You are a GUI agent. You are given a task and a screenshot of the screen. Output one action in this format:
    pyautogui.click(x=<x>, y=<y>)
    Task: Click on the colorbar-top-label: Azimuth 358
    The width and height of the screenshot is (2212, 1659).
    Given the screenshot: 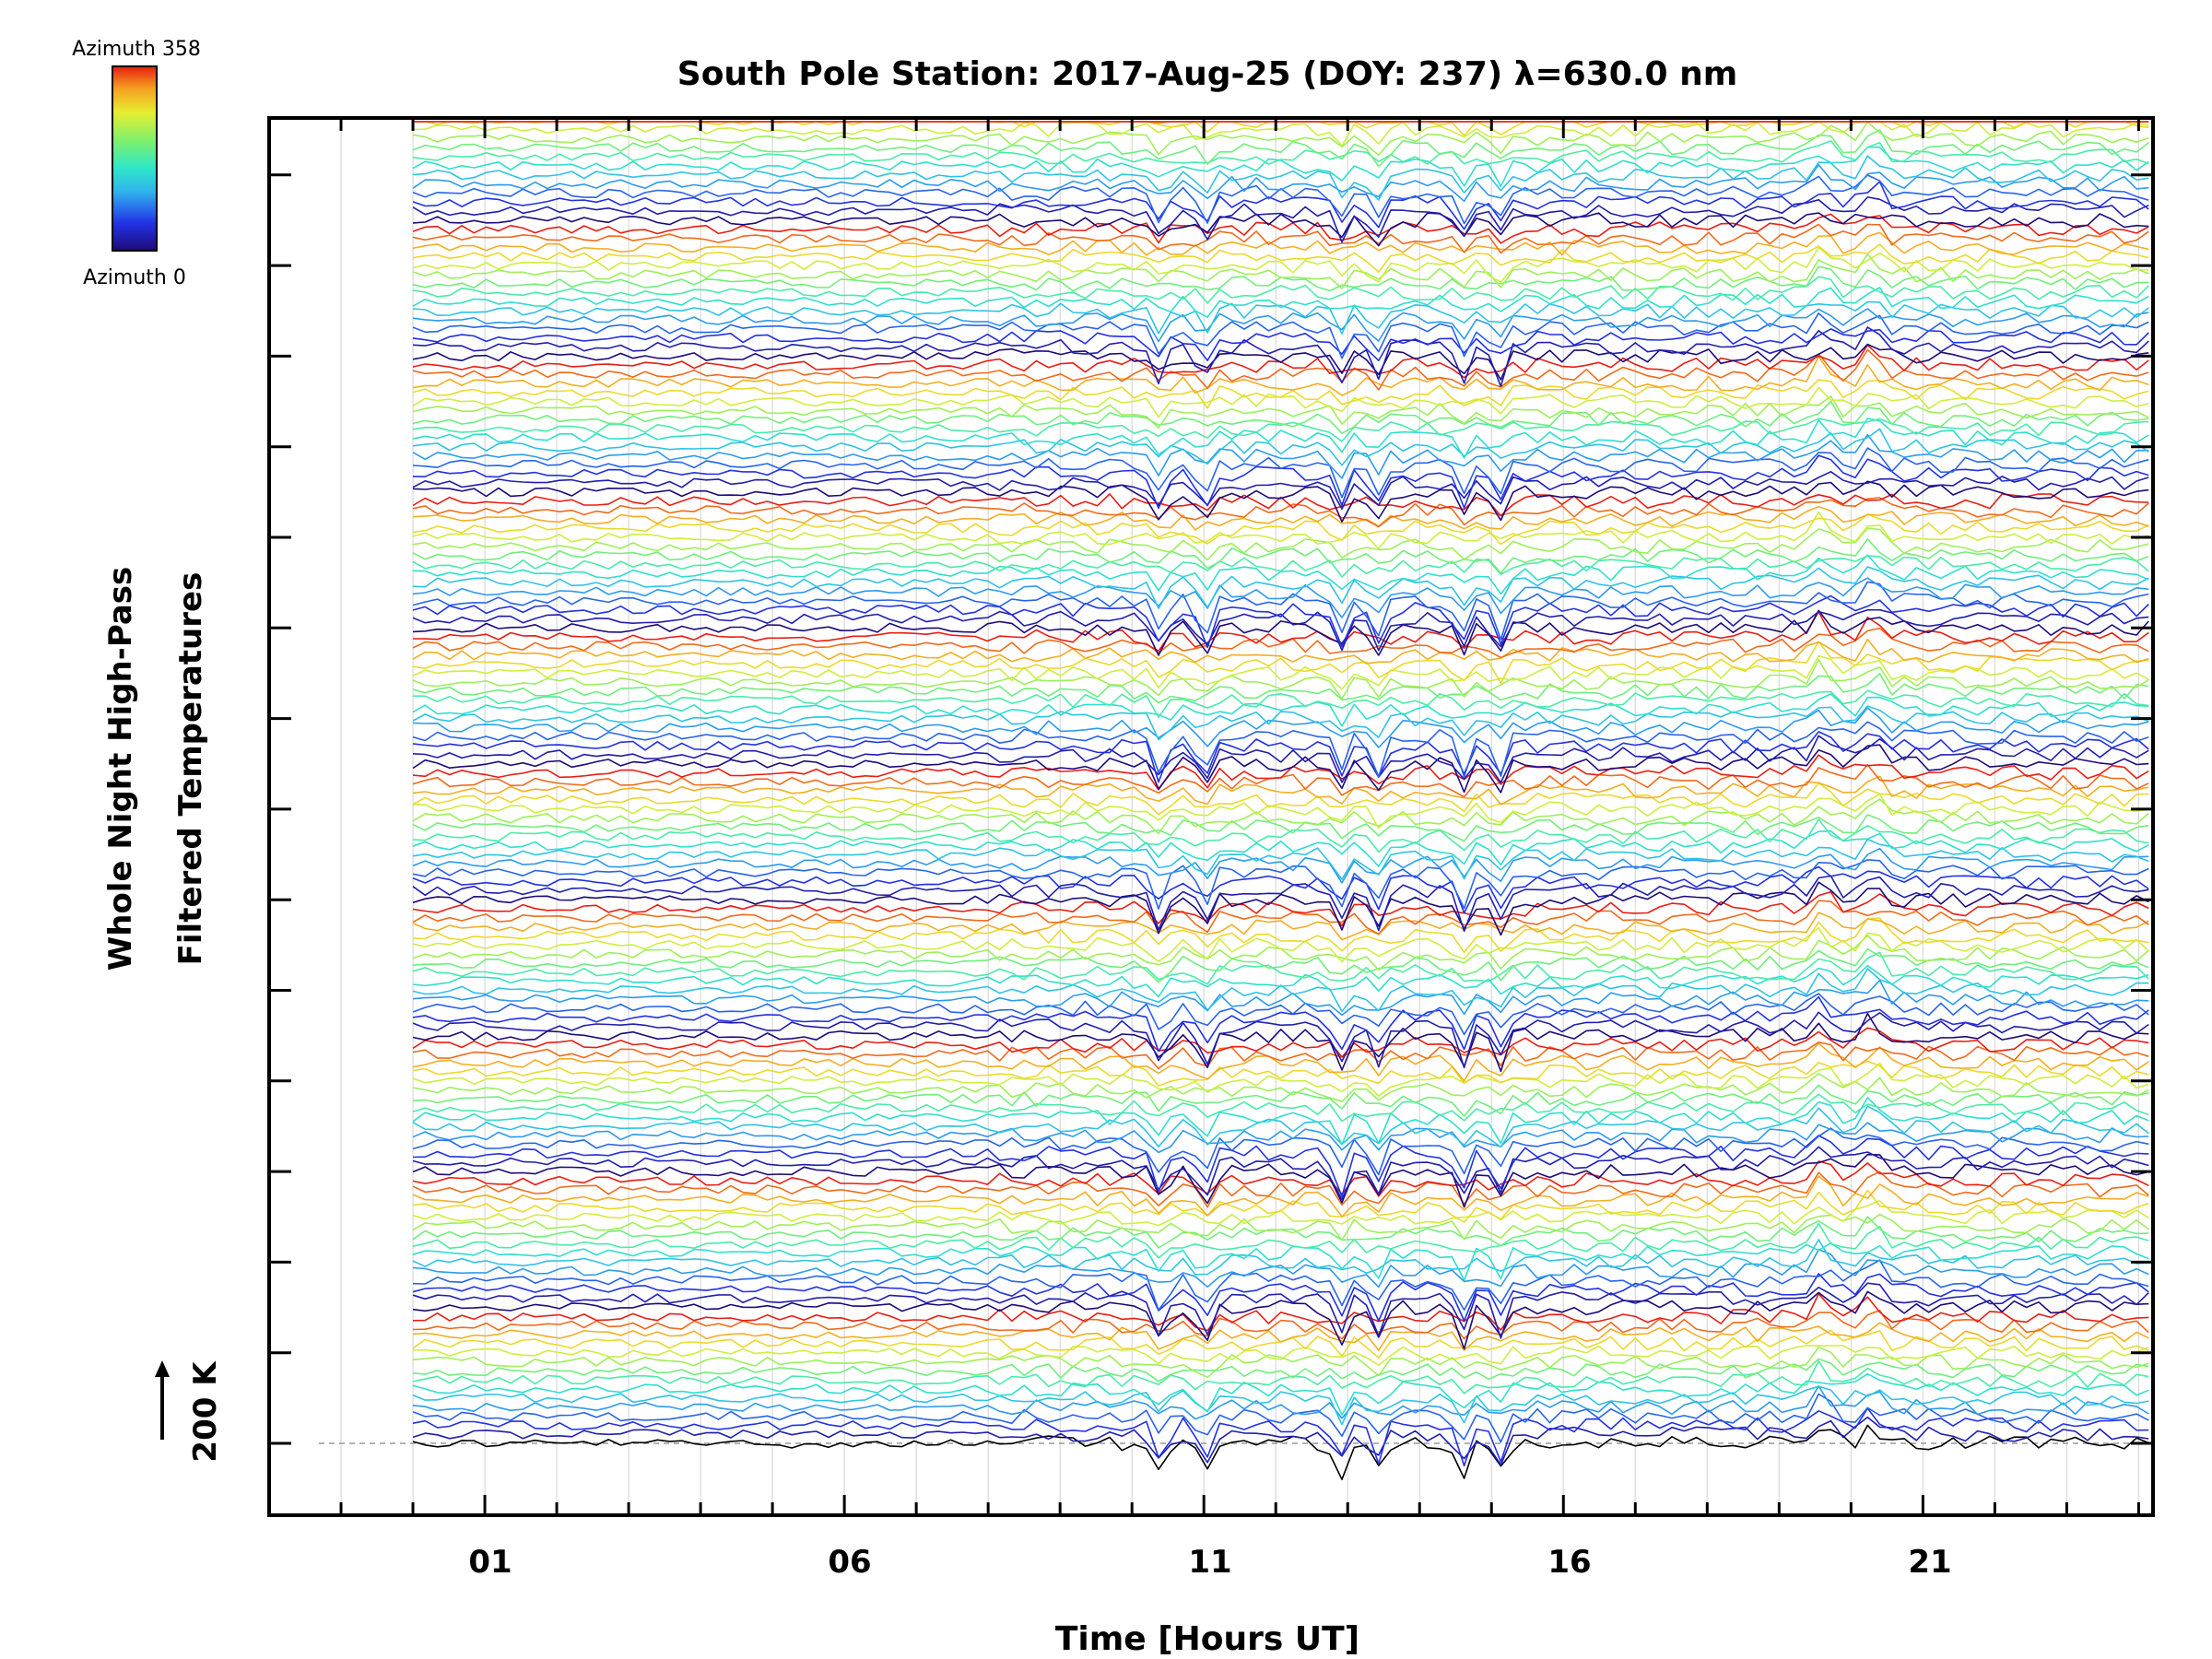 What is the action you would take?
    pyautogui.click(x=136, y=49)
    